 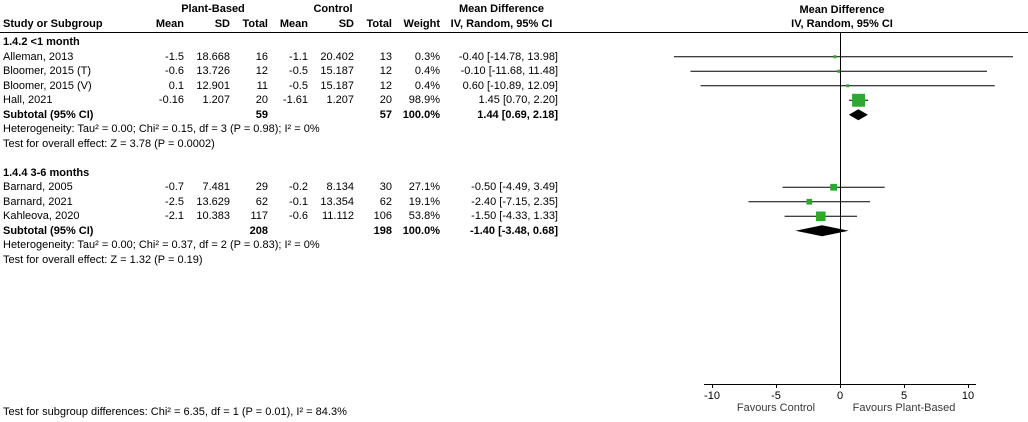 What do you see at coordinates (501, 24) in the screenshot?
I see `ci-col-header: IV, Random, 95% CI` at bounding box center [501, 24].